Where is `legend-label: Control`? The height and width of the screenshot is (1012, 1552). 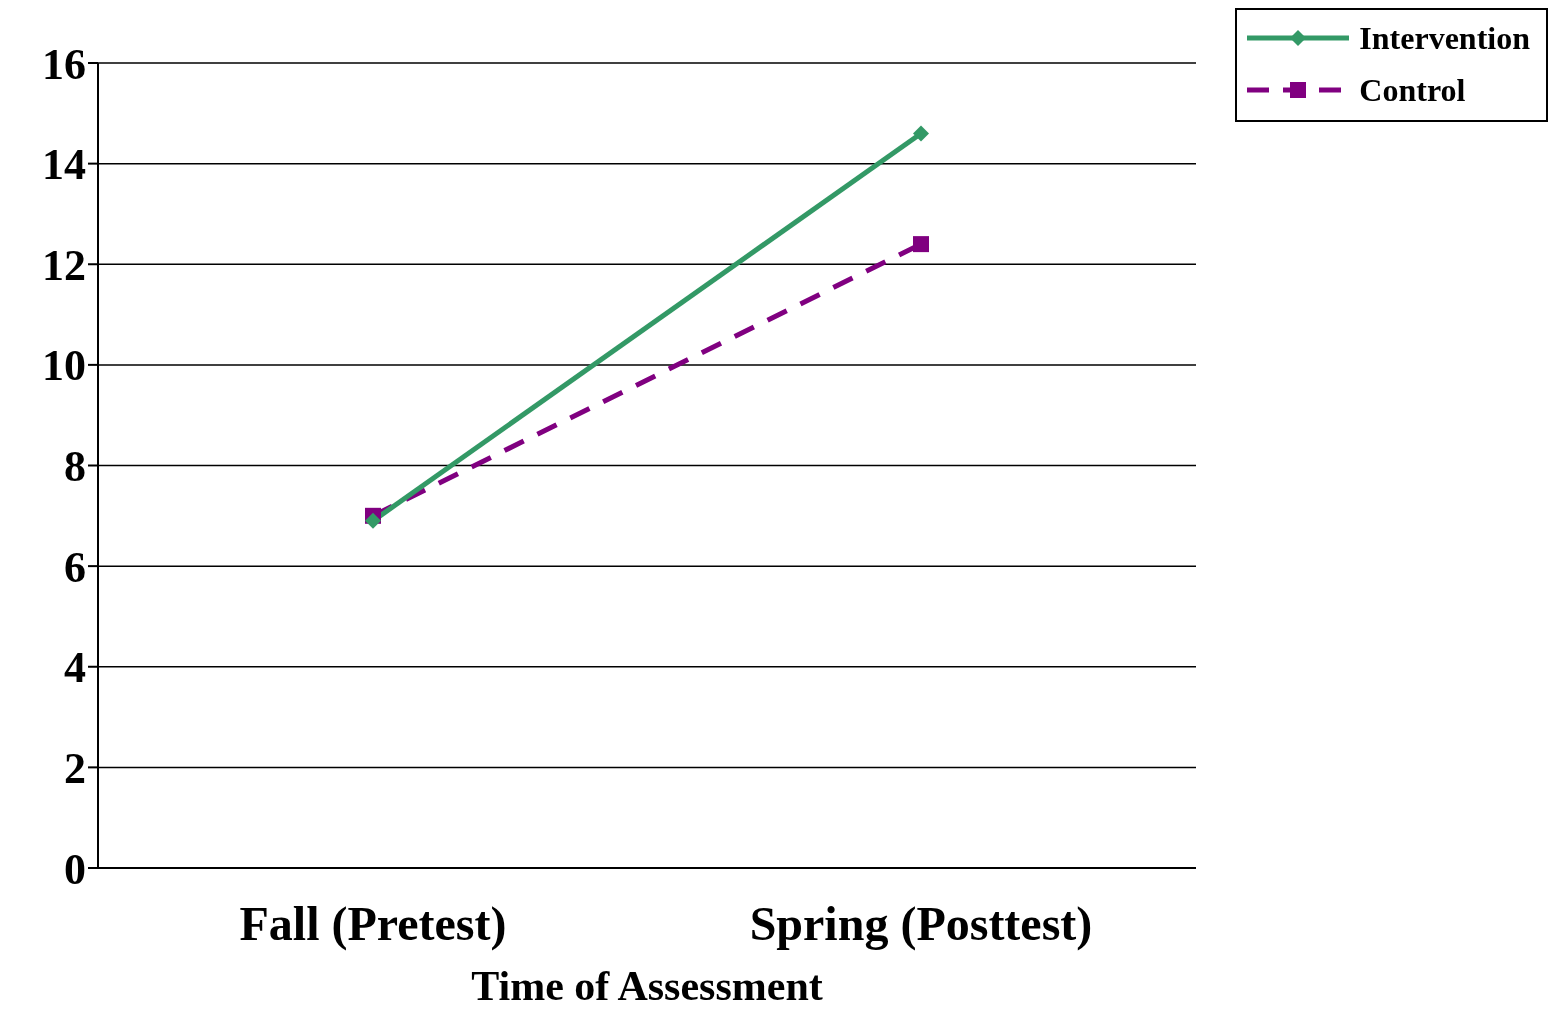 legend-label: Control is located at coordinates (1412, 90).